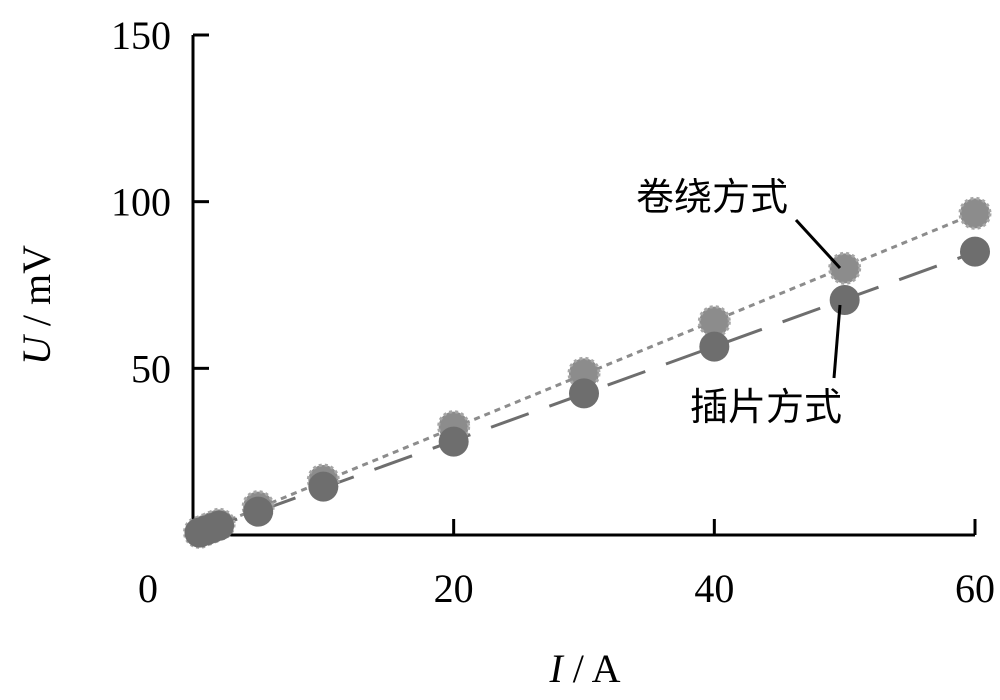 This screenshot has height=700, width=1000. Describe the element at coordinates (454, 588) in the screenshot. I see `x-tick-label: 20` at that location.